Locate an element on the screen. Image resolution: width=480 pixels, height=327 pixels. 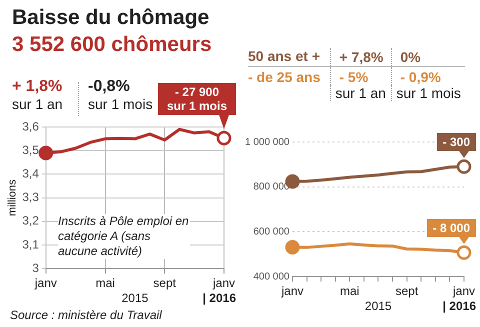
point is located at coordinates (292, 247).